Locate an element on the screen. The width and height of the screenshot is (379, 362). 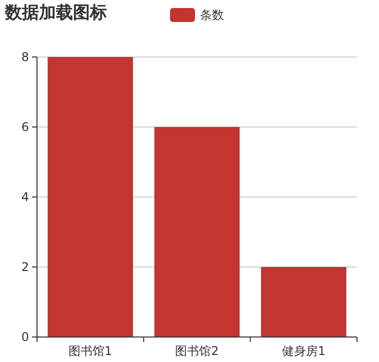
y-tick-label: 2 is located at coordinates (25, 267).